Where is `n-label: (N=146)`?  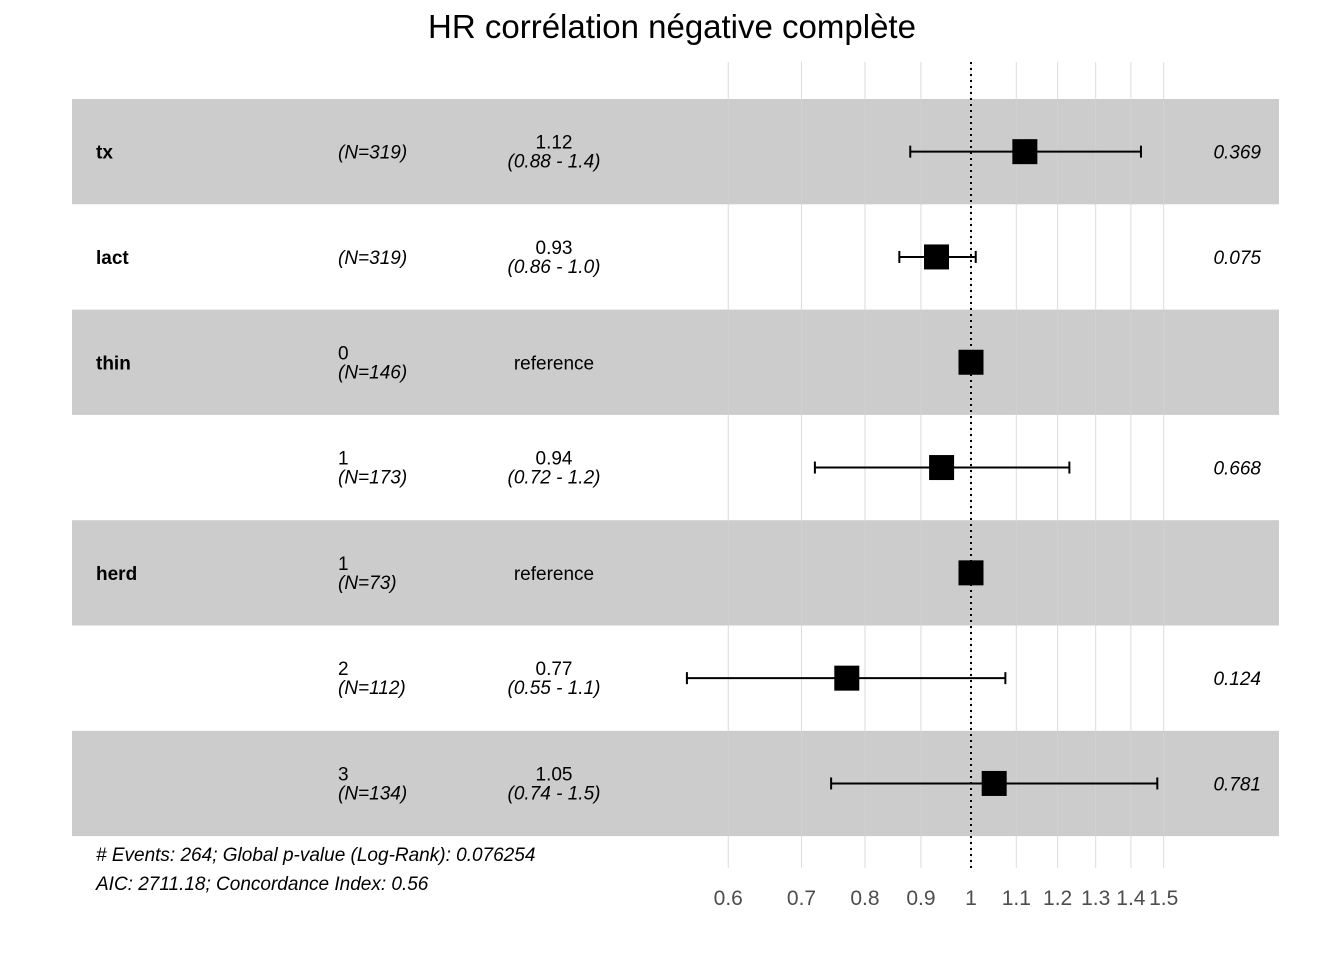
n-label: (N=146) is located at coordinates (372, 372).